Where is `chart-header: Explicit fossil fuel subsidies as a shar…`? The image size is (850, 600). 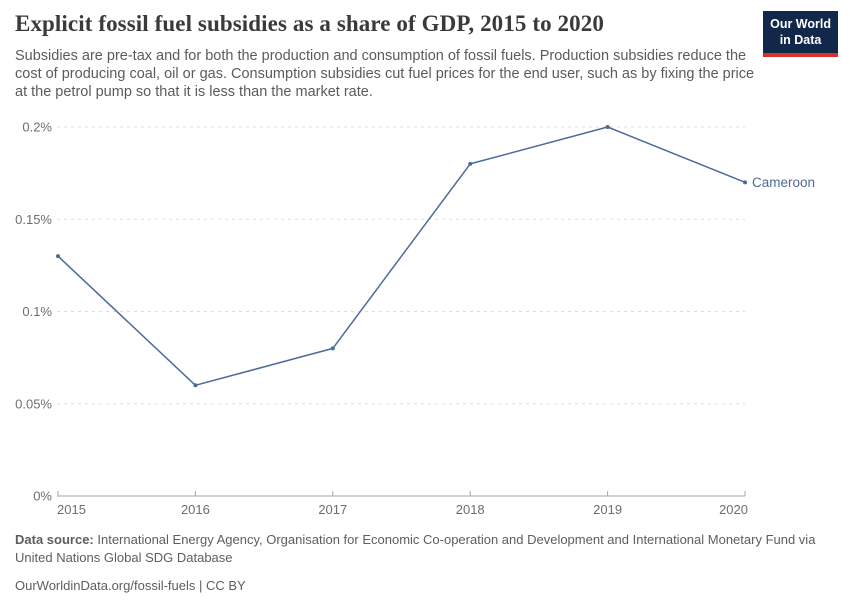 chart-header: Explicit fossil fuel subsidies as a shar… is located at coordinates (426, 55).